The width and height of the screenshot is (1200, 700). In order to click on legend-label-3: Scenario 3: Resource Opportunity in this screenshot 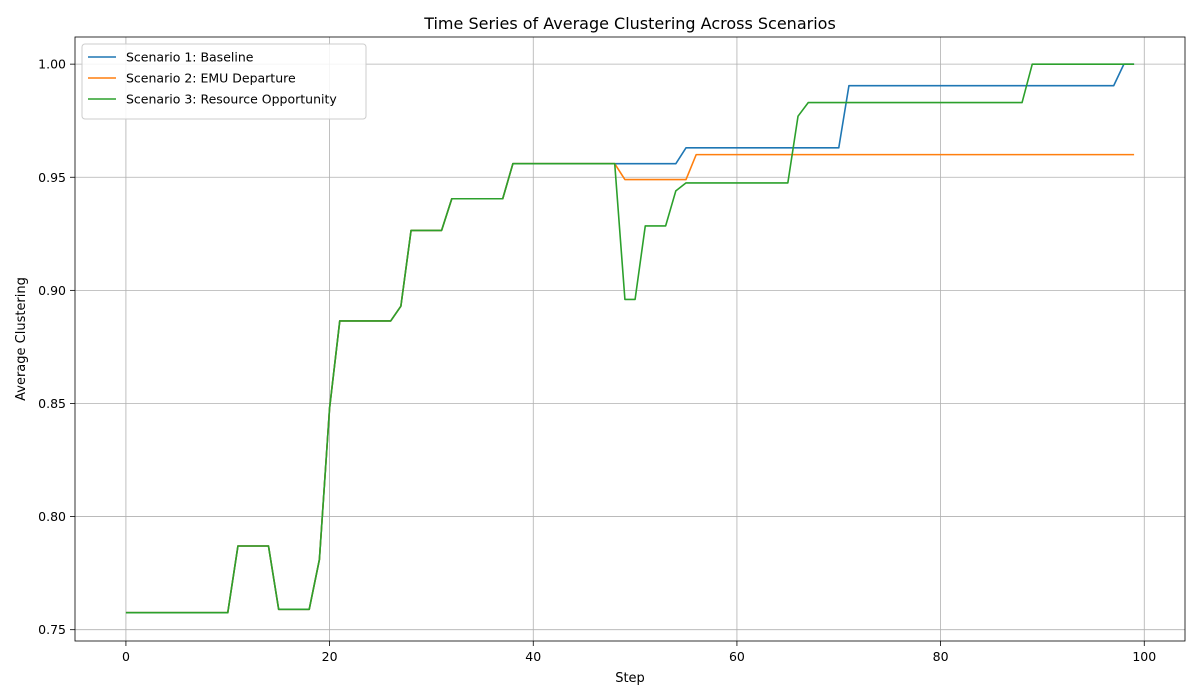, I will do `click(231, 99)`.